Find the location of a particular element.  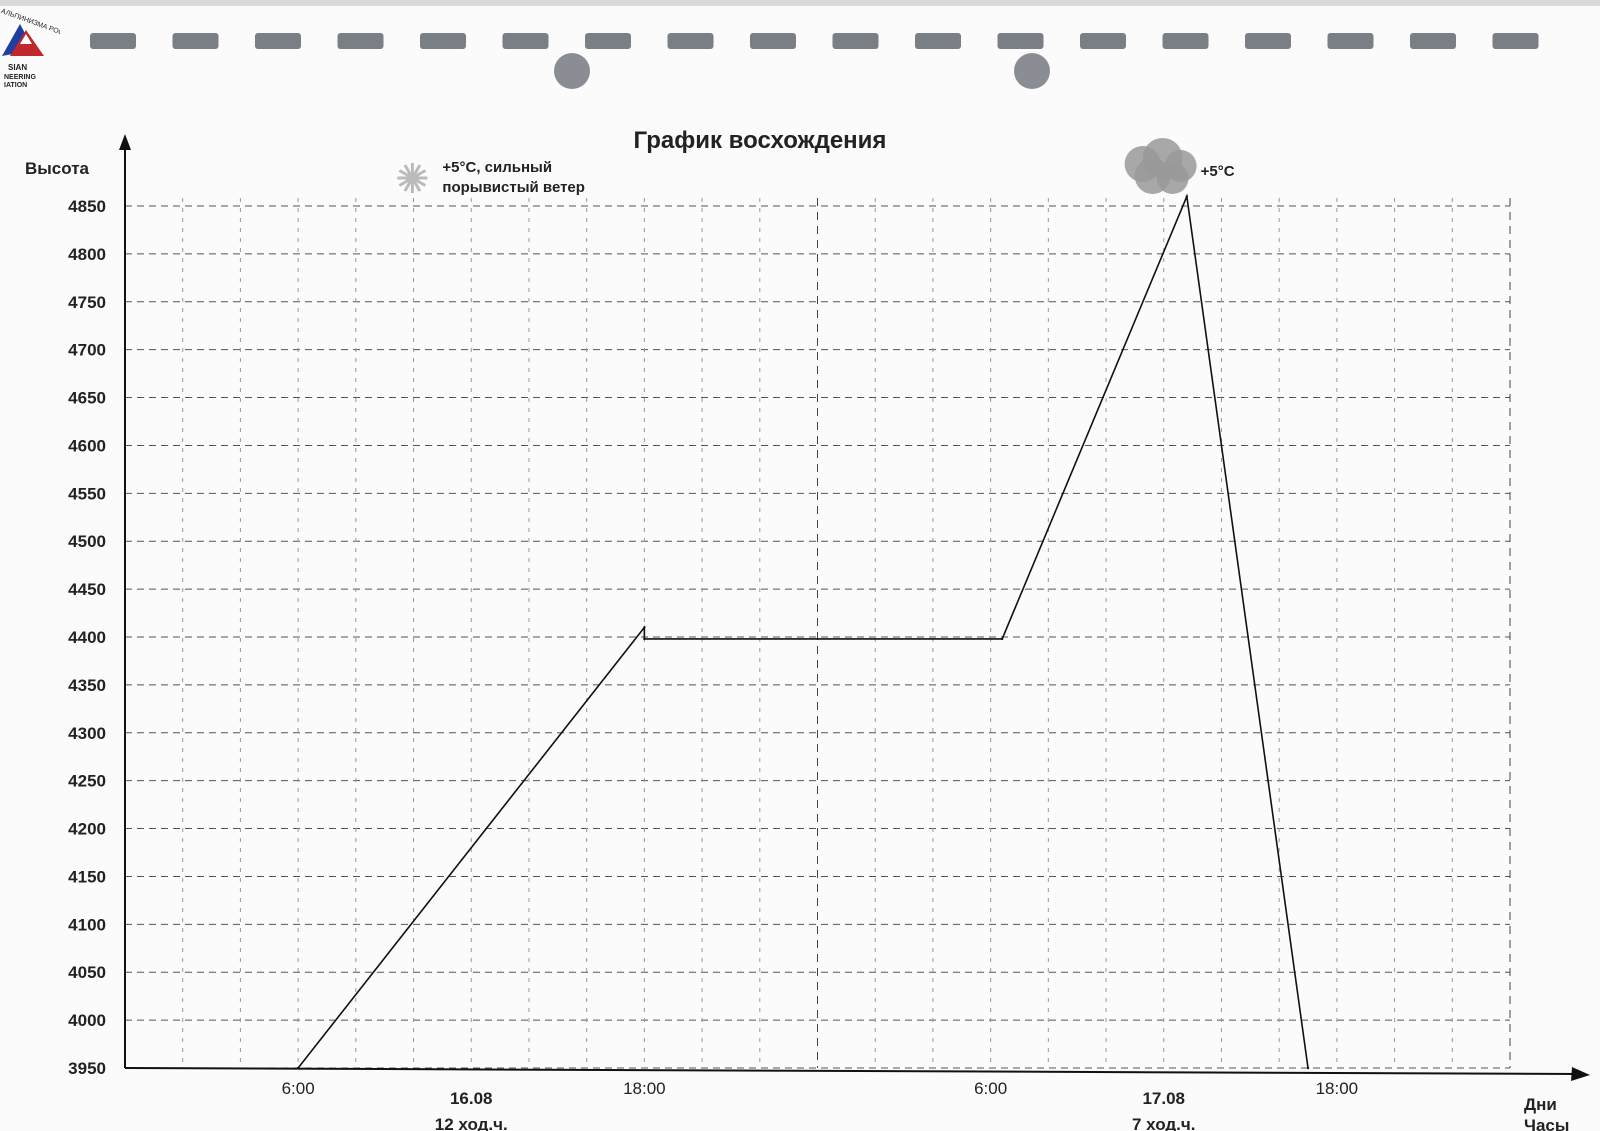

x-axis-label-hours: Часы is located at coordinates (1546, 1123).